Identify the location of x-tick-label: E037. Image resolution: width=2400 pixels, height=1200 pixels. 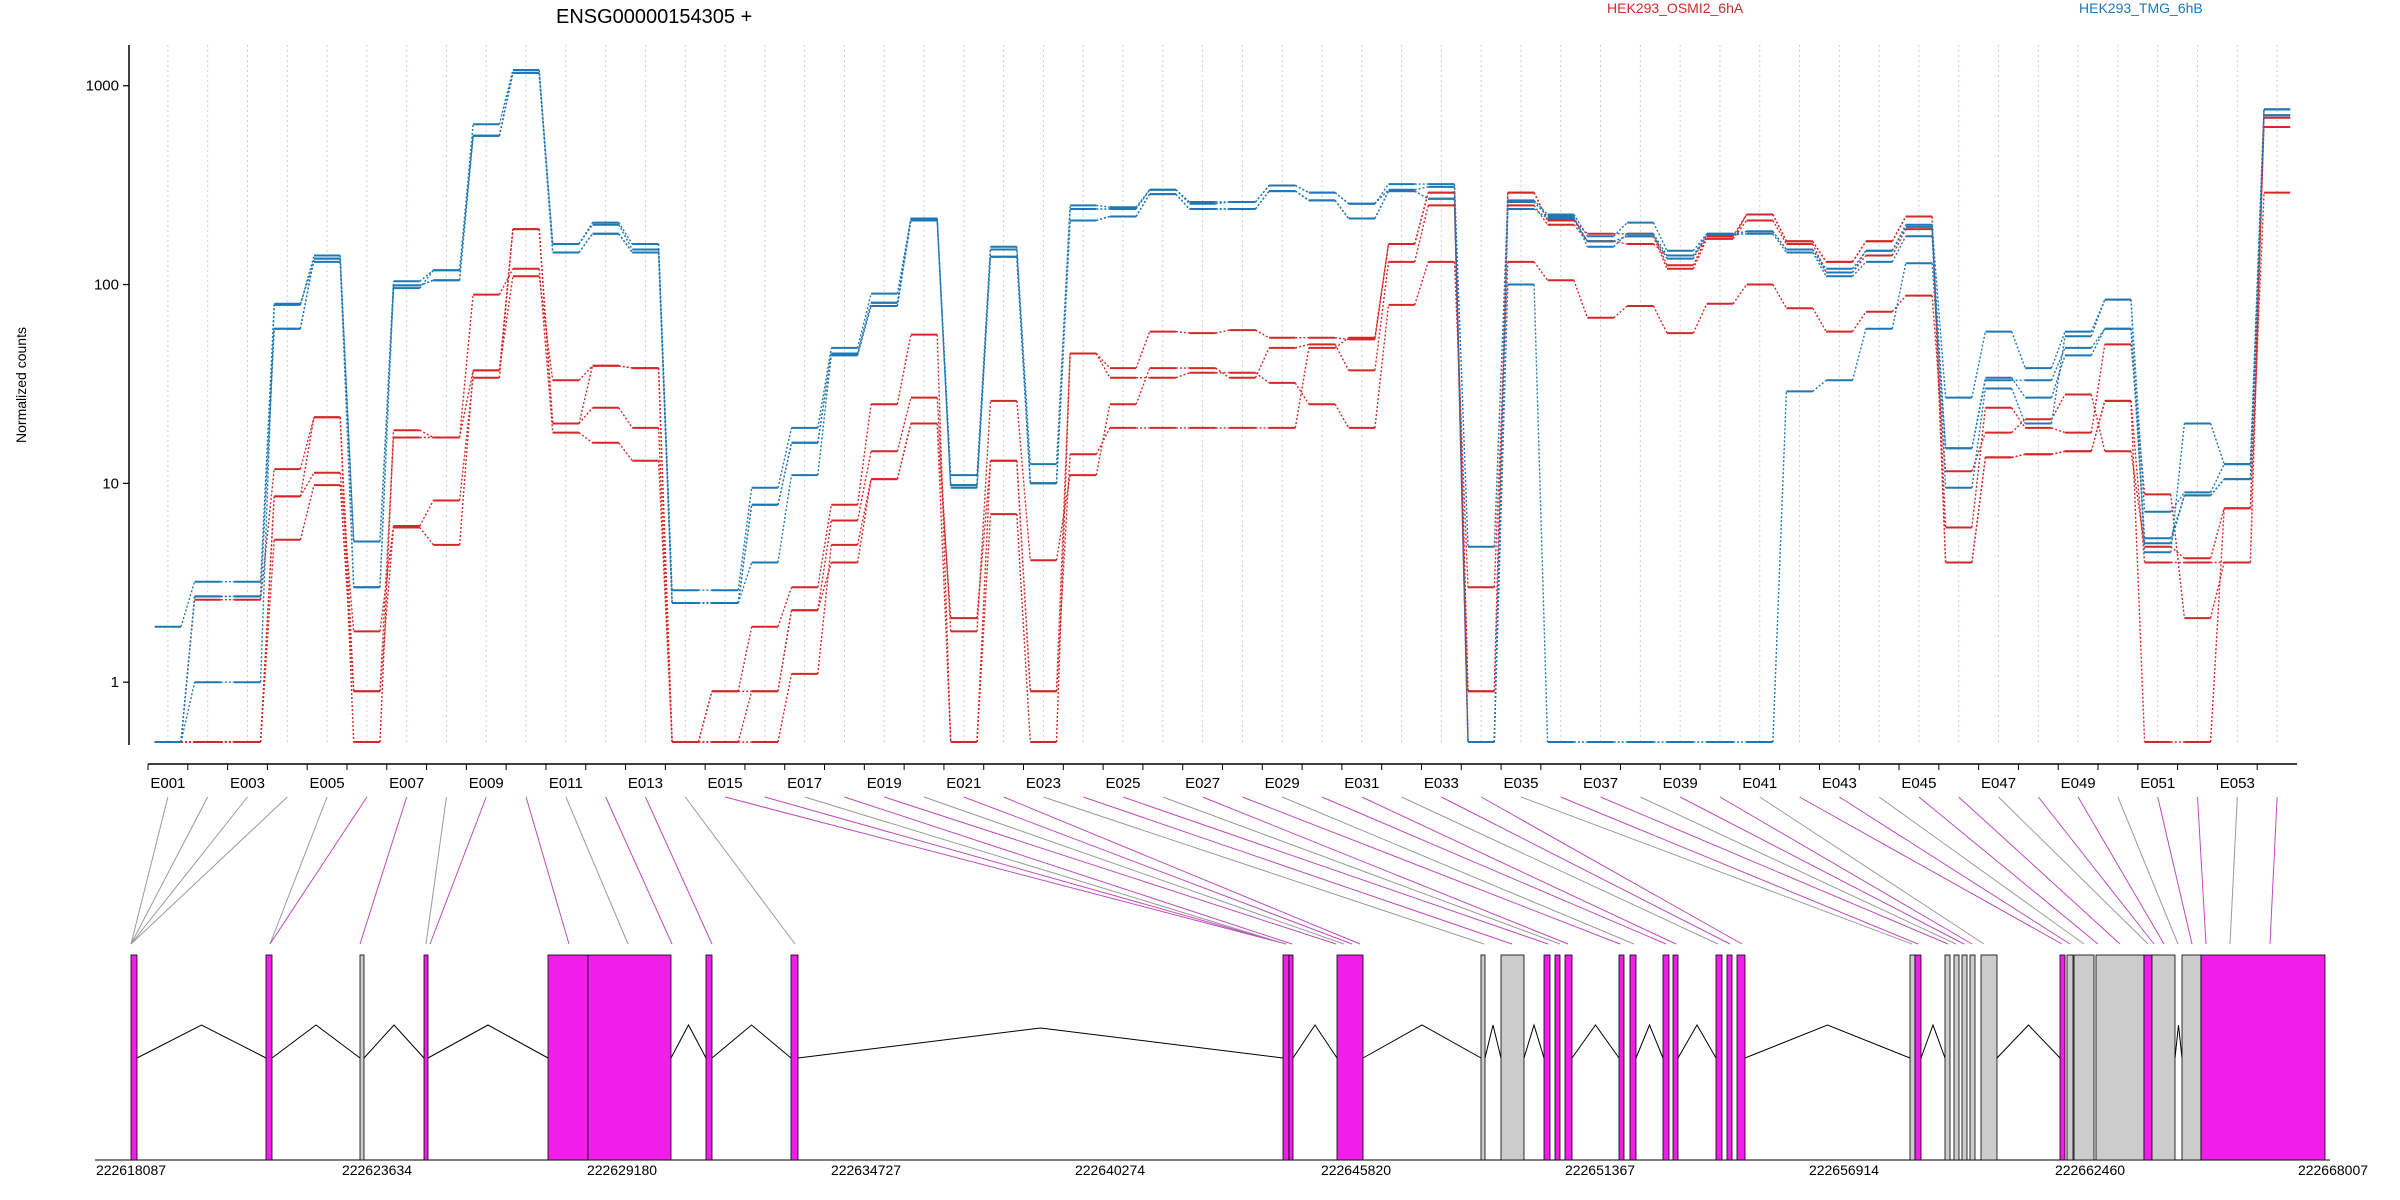
(1600, 783).